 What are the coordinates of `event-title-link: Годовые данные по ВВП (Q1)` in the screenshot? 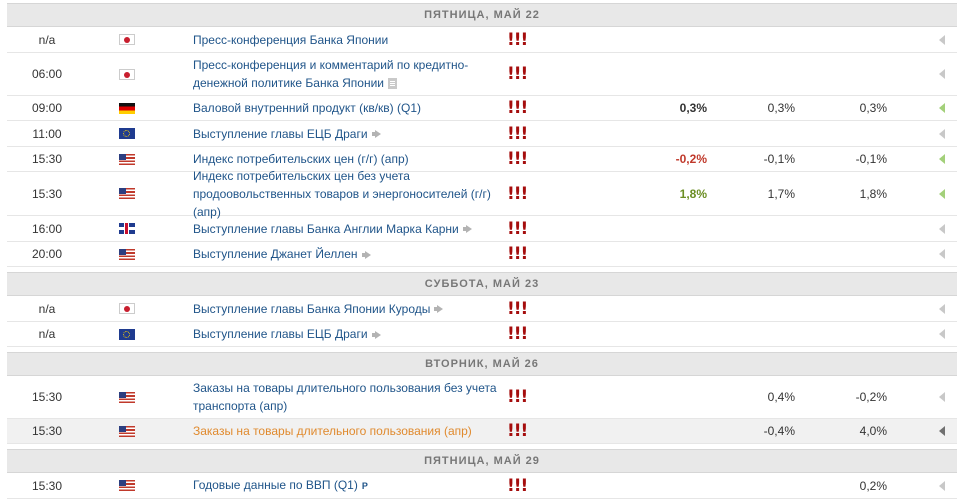 It's located at (275, 485).